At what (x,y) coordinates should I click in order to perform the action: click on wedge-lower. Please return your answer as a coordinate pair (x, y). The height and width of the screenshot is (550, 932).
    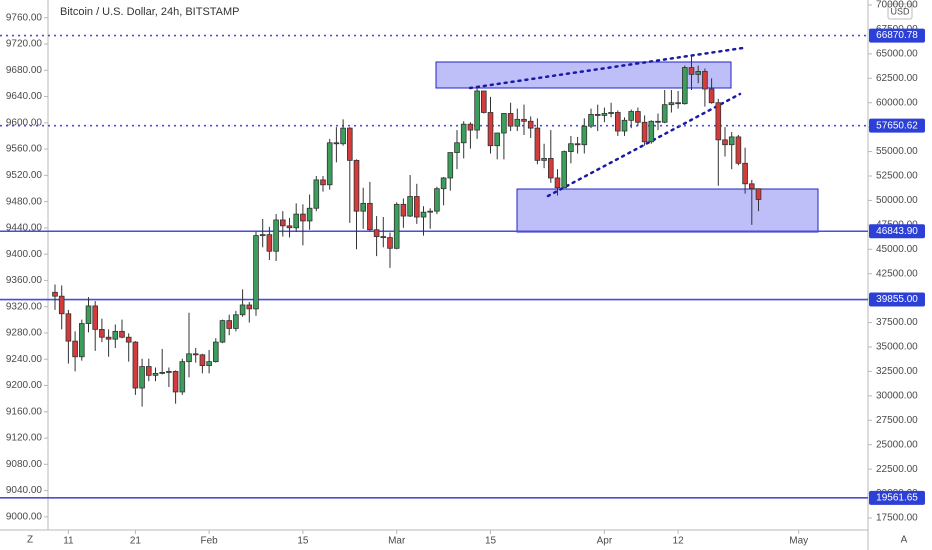
    Looking at the image, I should click on (644, 145).